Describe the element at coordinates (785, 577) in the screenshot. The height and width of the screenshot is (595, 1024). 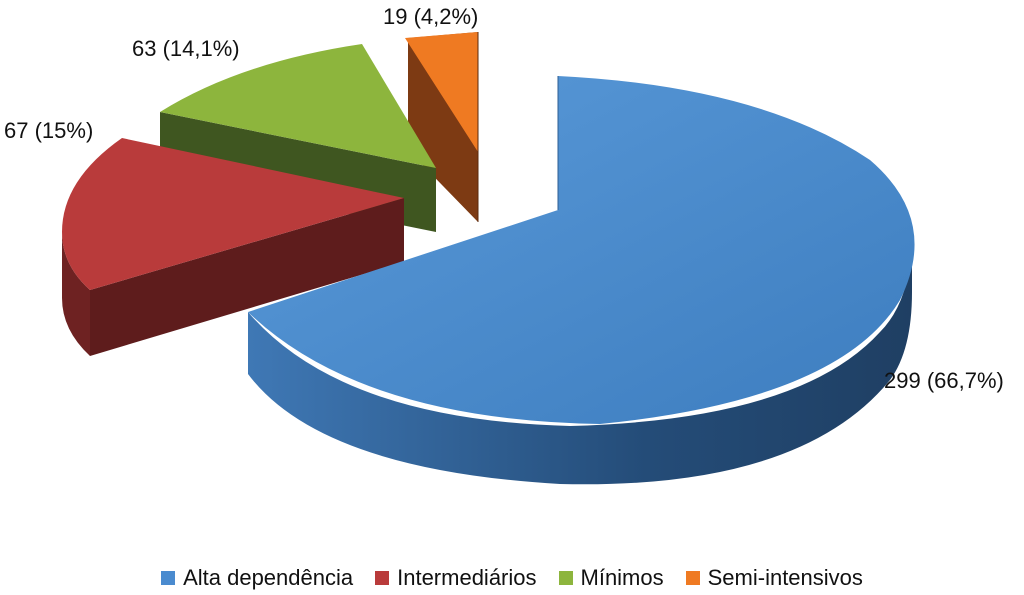
I see `legend-label-semi-intensivos: Semi-intensivos` at that location.